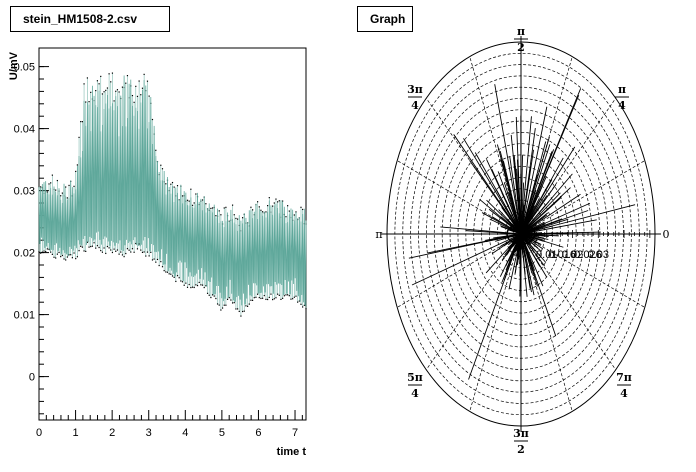  I want to click on angle-label-denominator: 2, so click(521, 449).